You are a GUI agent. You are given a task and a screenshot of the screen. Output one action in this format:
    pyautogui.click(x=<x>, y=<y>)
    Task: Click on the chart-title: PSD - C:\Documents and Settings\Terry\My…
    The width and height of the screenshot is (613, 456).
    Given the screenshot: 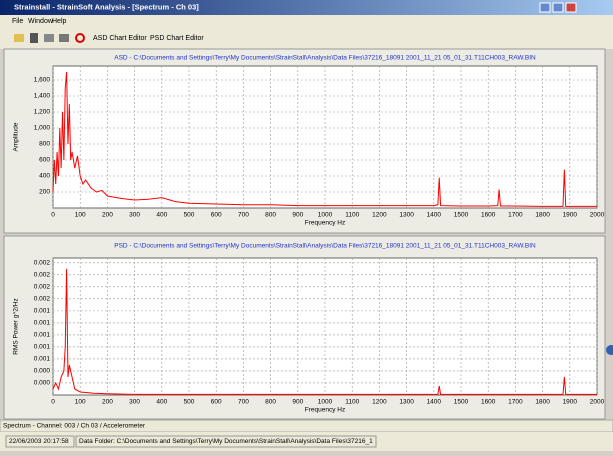 What is the action you would take?
    pyautogui.click(x=325, y=246)
    